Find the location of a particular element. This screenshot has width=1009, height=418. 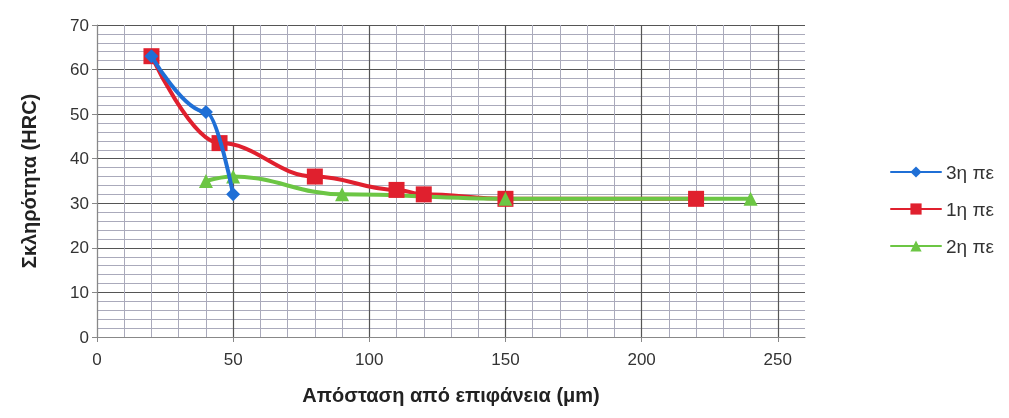

x-tick-label: 150 is located at coordinates (505, 359).